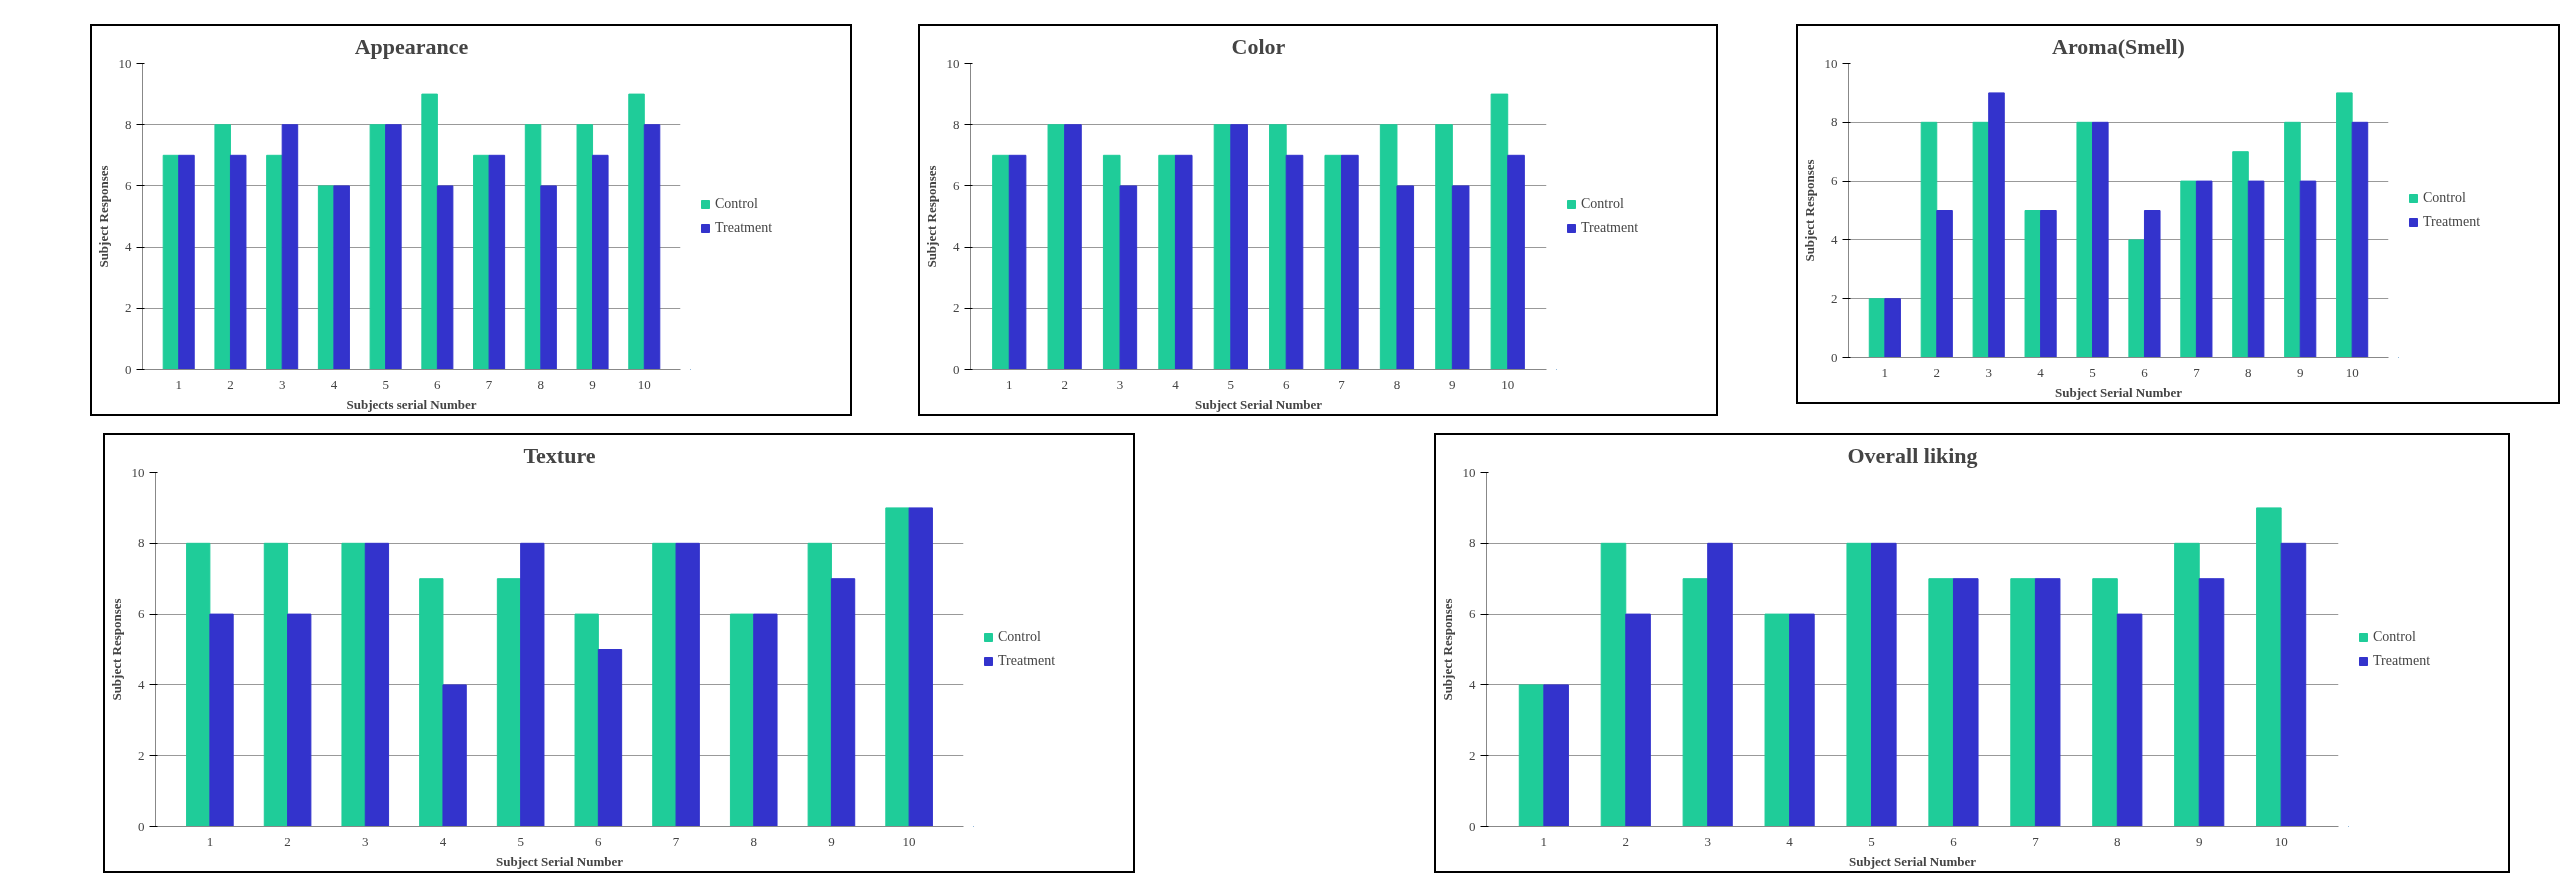  What do you see at coordinates (559, 455) in the screenshot?
I see `chart-title: Texture` at bounding box center [559, 455].